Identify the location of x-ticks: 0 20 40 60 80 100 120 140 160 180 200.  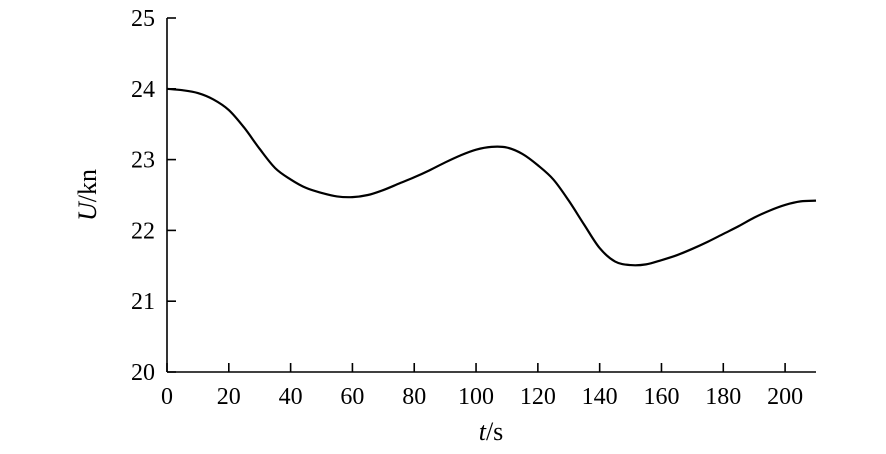
(482, 386).